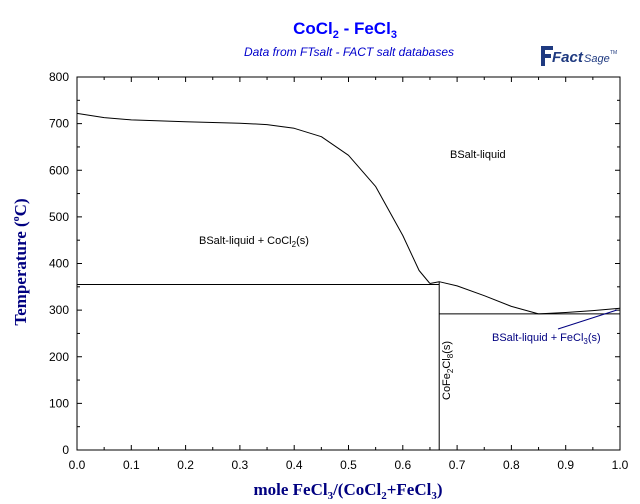  Describe the element at coordinates (336, 35) in the screenshot. I see `title-subscript-1: 2` at that location.